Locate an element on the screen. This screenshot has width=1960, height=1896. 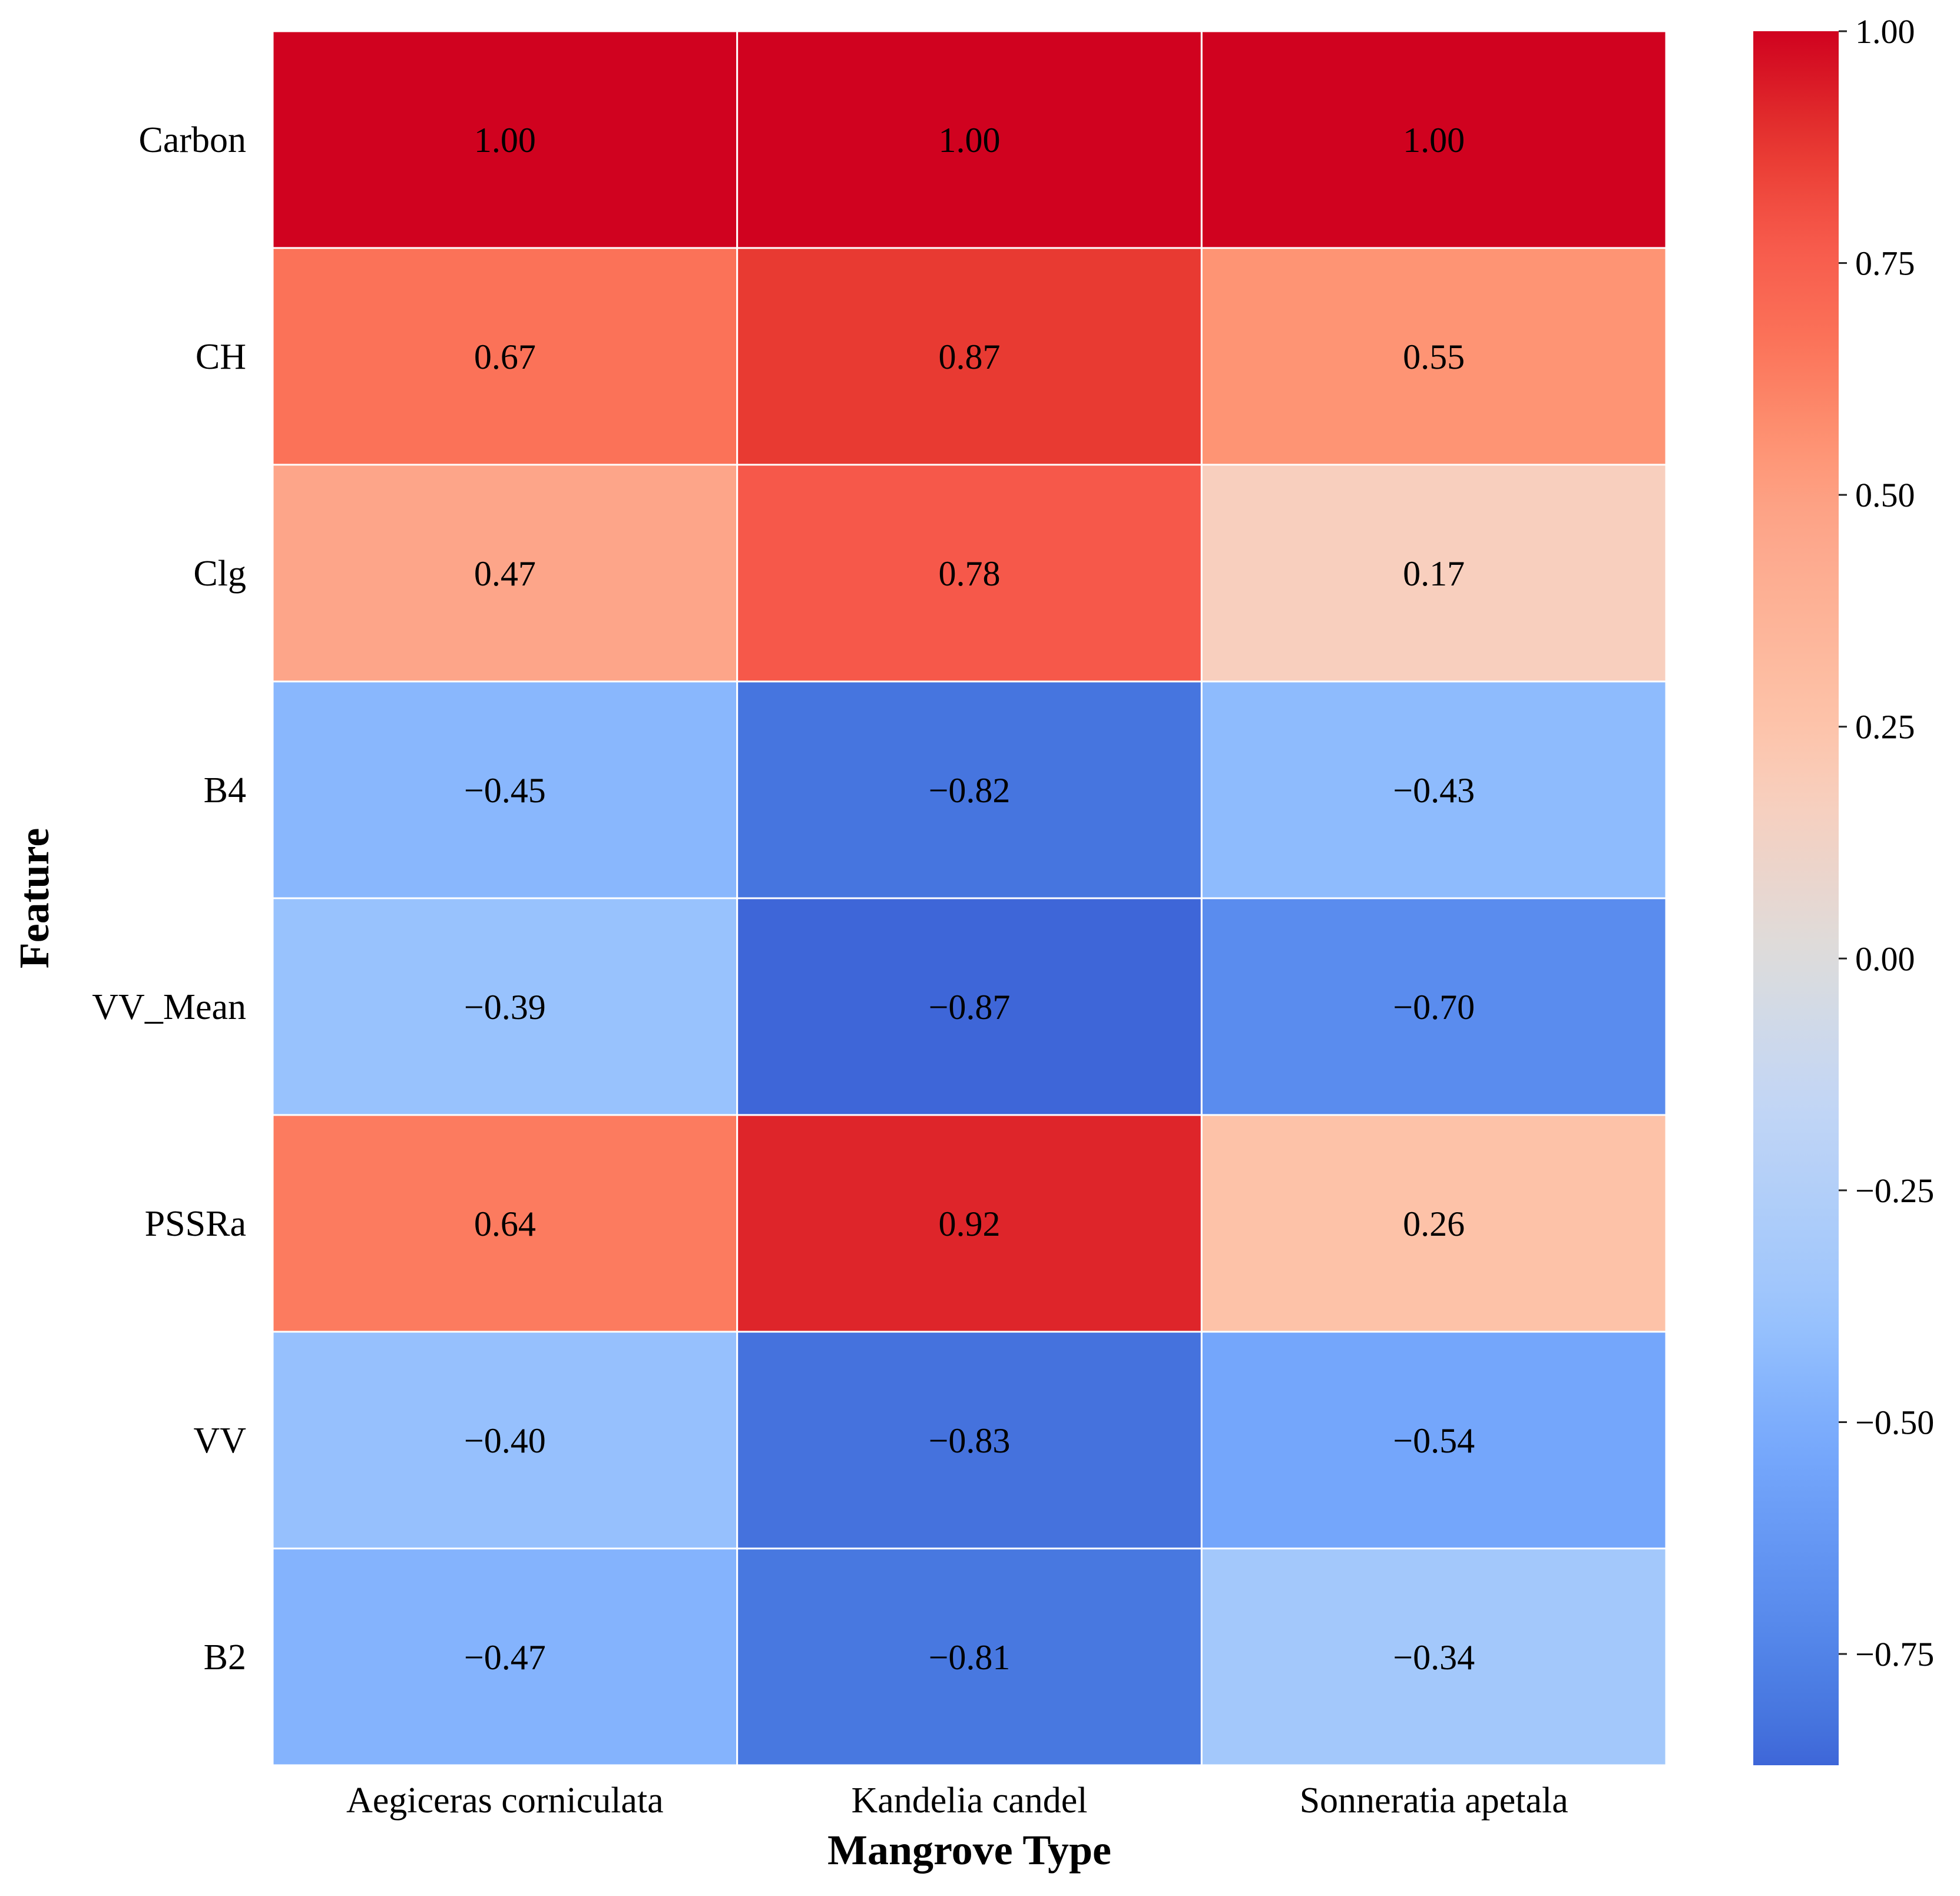
y-tick-label: Clg is located at coordinates (219, 574).